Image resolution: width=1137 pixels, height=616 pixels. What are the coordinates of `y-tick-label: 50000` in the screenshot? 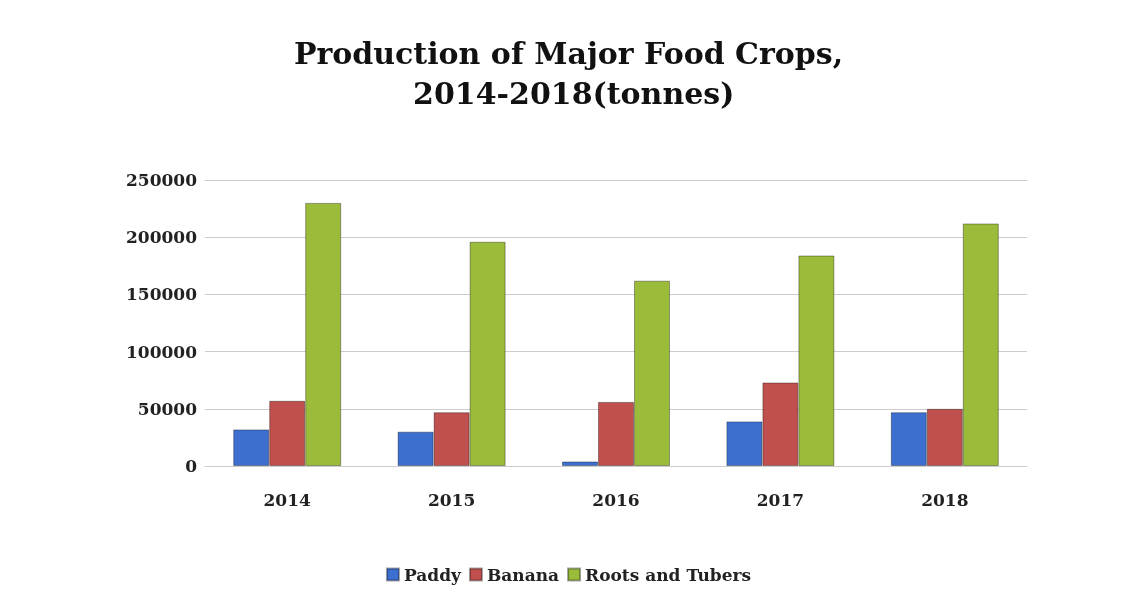 It's located at (167, 408).